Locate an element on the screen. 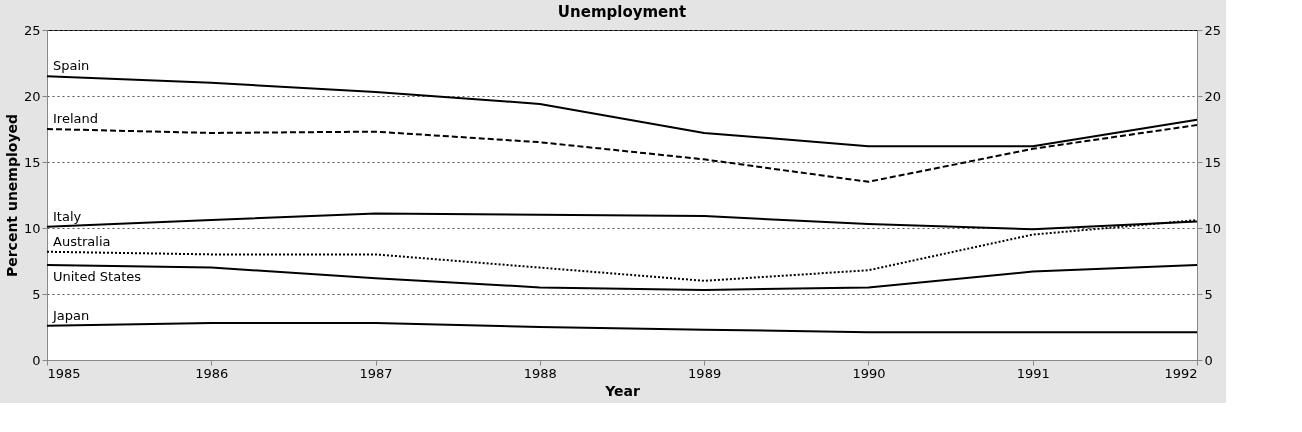  x-tick-label: 1985 is located at coordinates (64, 373).